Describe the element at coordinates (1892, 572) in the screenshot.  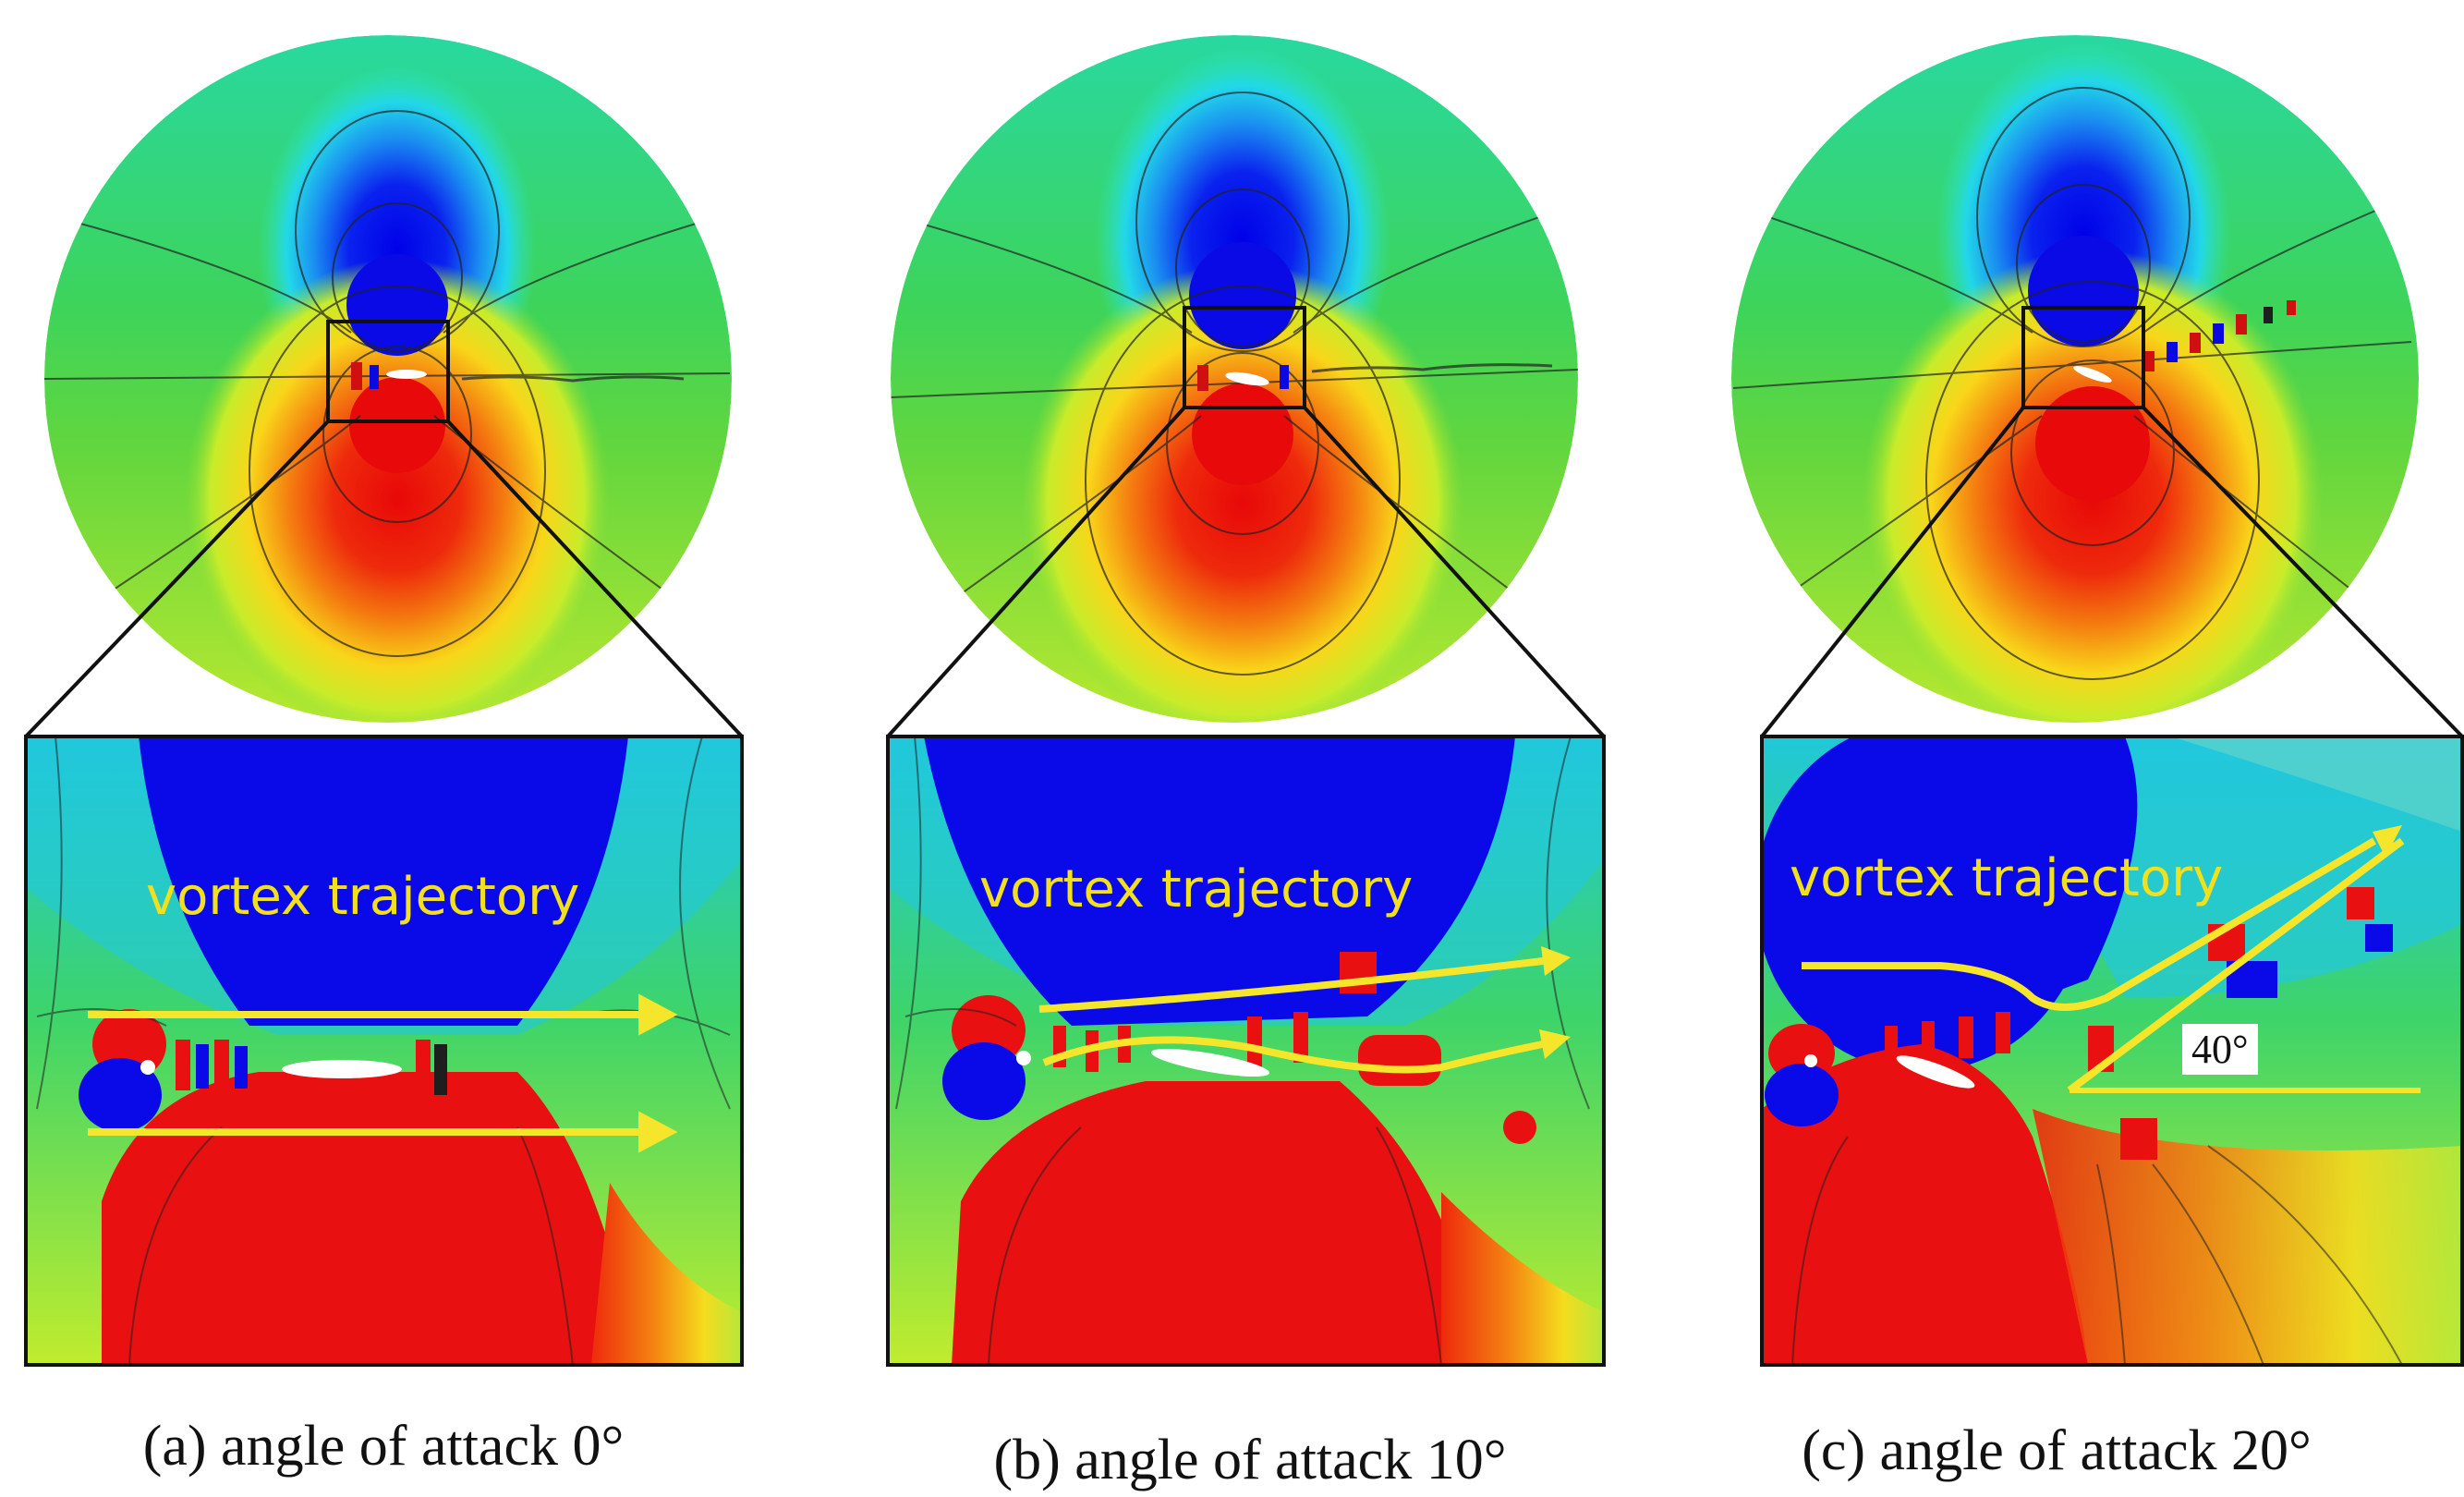
I see `zoom-line-left-c` at that location.